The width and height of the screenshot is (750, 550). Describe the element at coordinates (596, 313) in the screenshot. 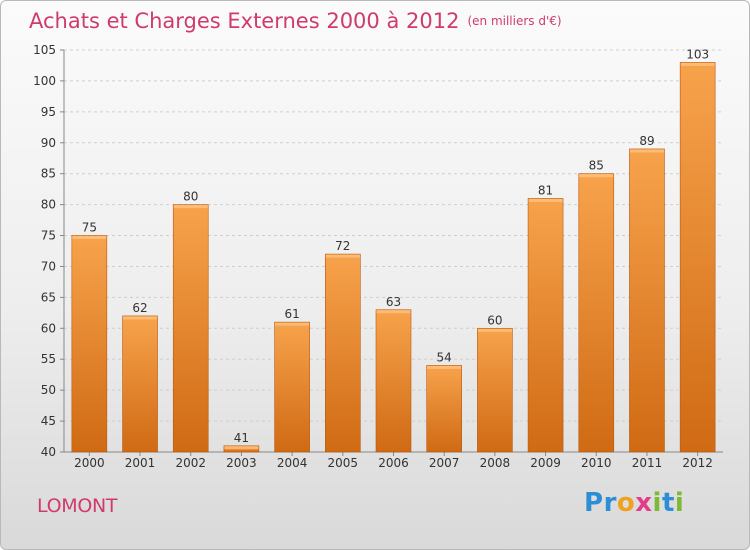

I see `bar-2010` at that location.